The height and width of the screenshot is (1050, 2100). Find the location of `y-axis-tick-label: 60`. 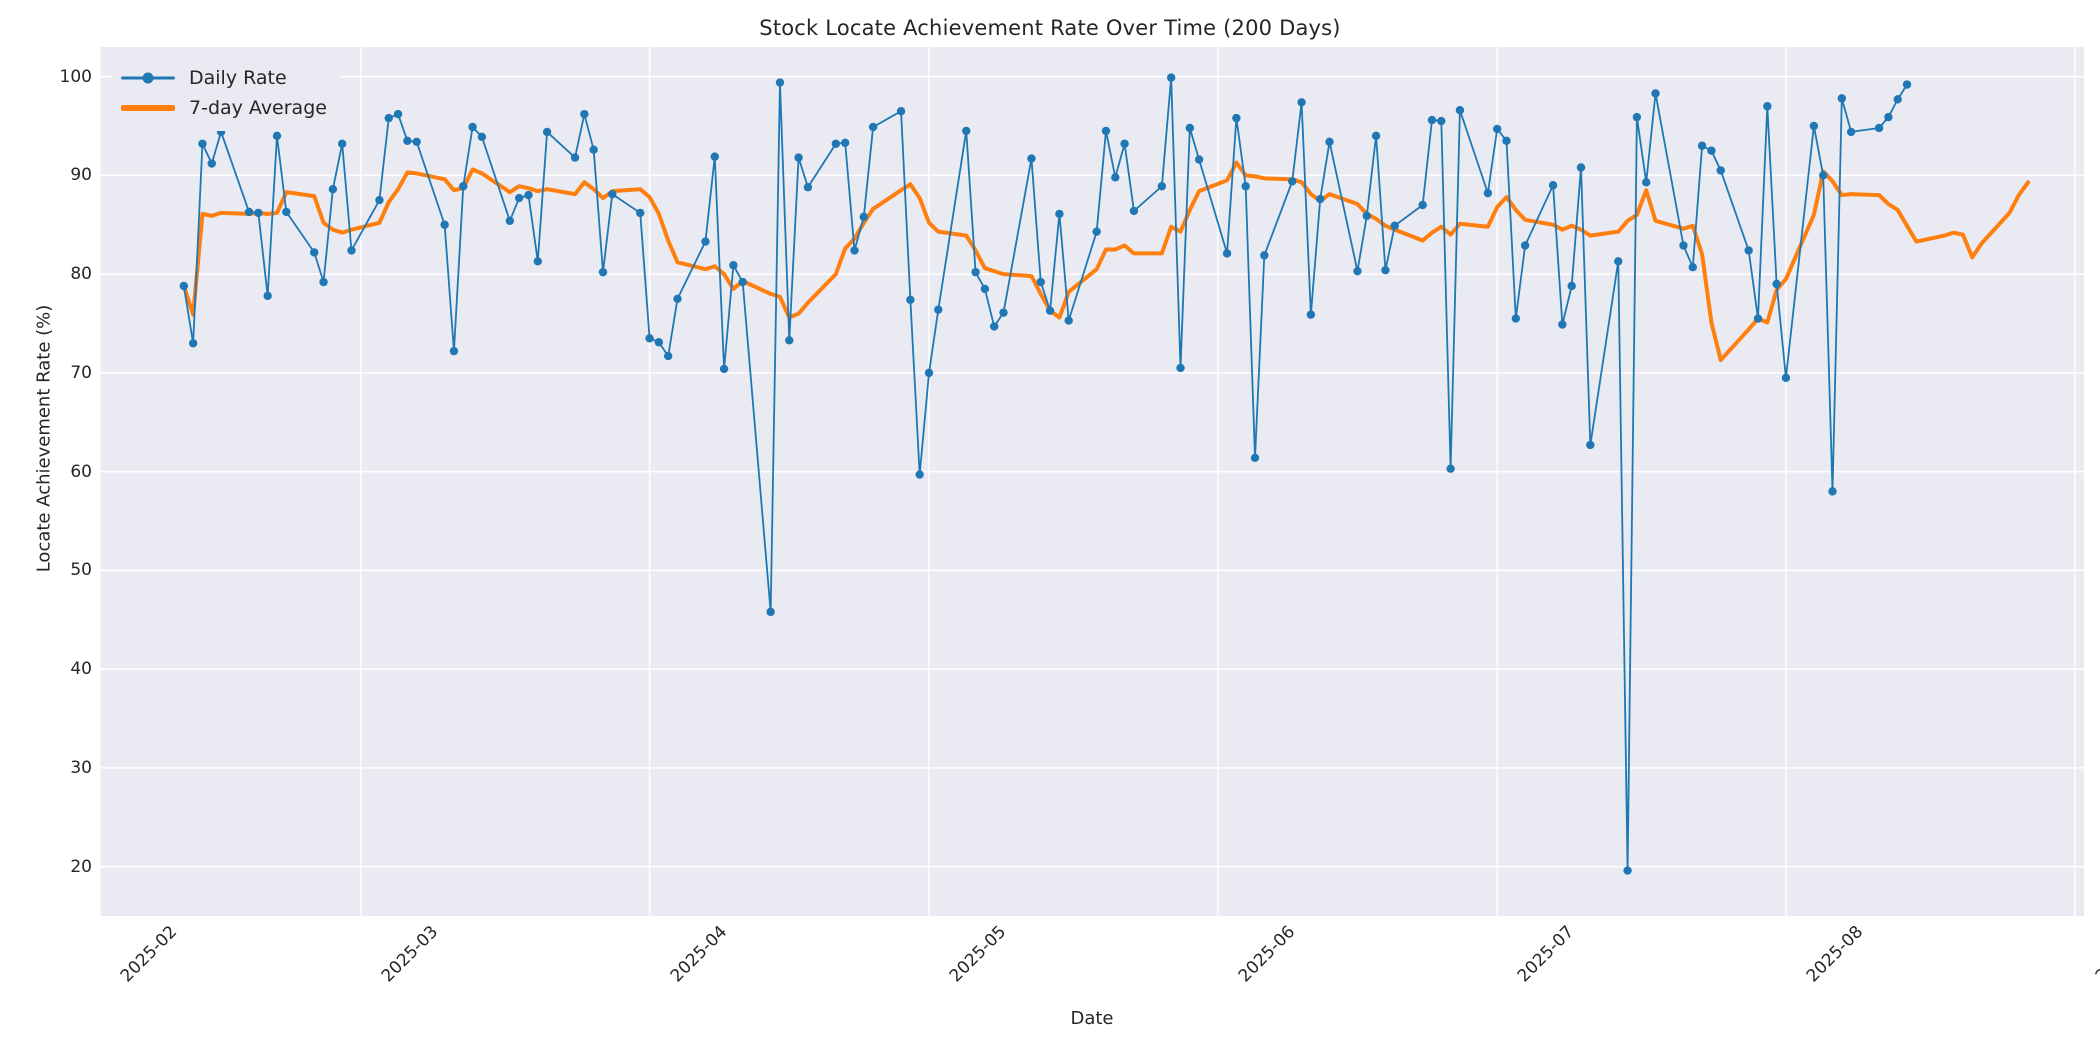

y-axis-tick-label: 60 is located at coordinates (81, 471).